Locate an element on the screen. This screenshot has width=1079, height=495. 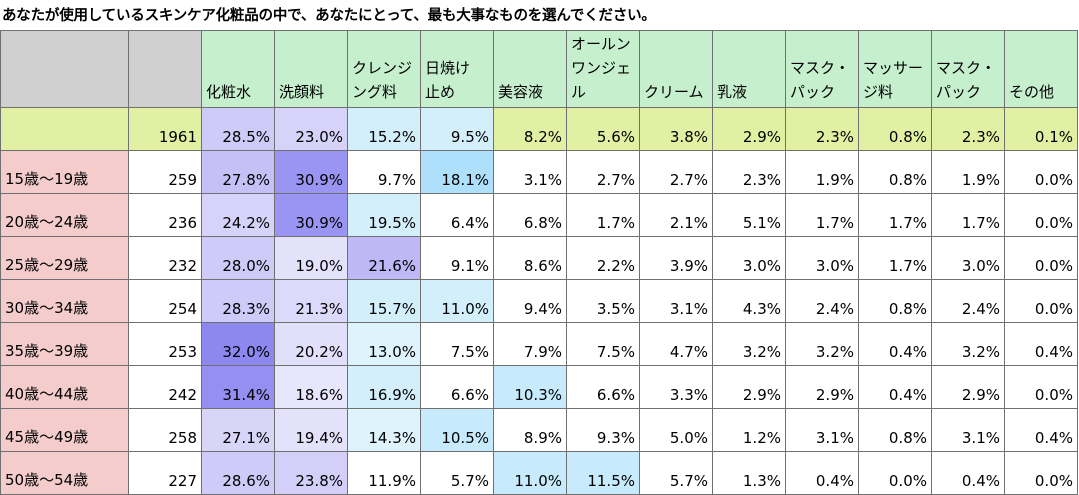
value-cell: 3.5% is located at coordinates (603, 301).